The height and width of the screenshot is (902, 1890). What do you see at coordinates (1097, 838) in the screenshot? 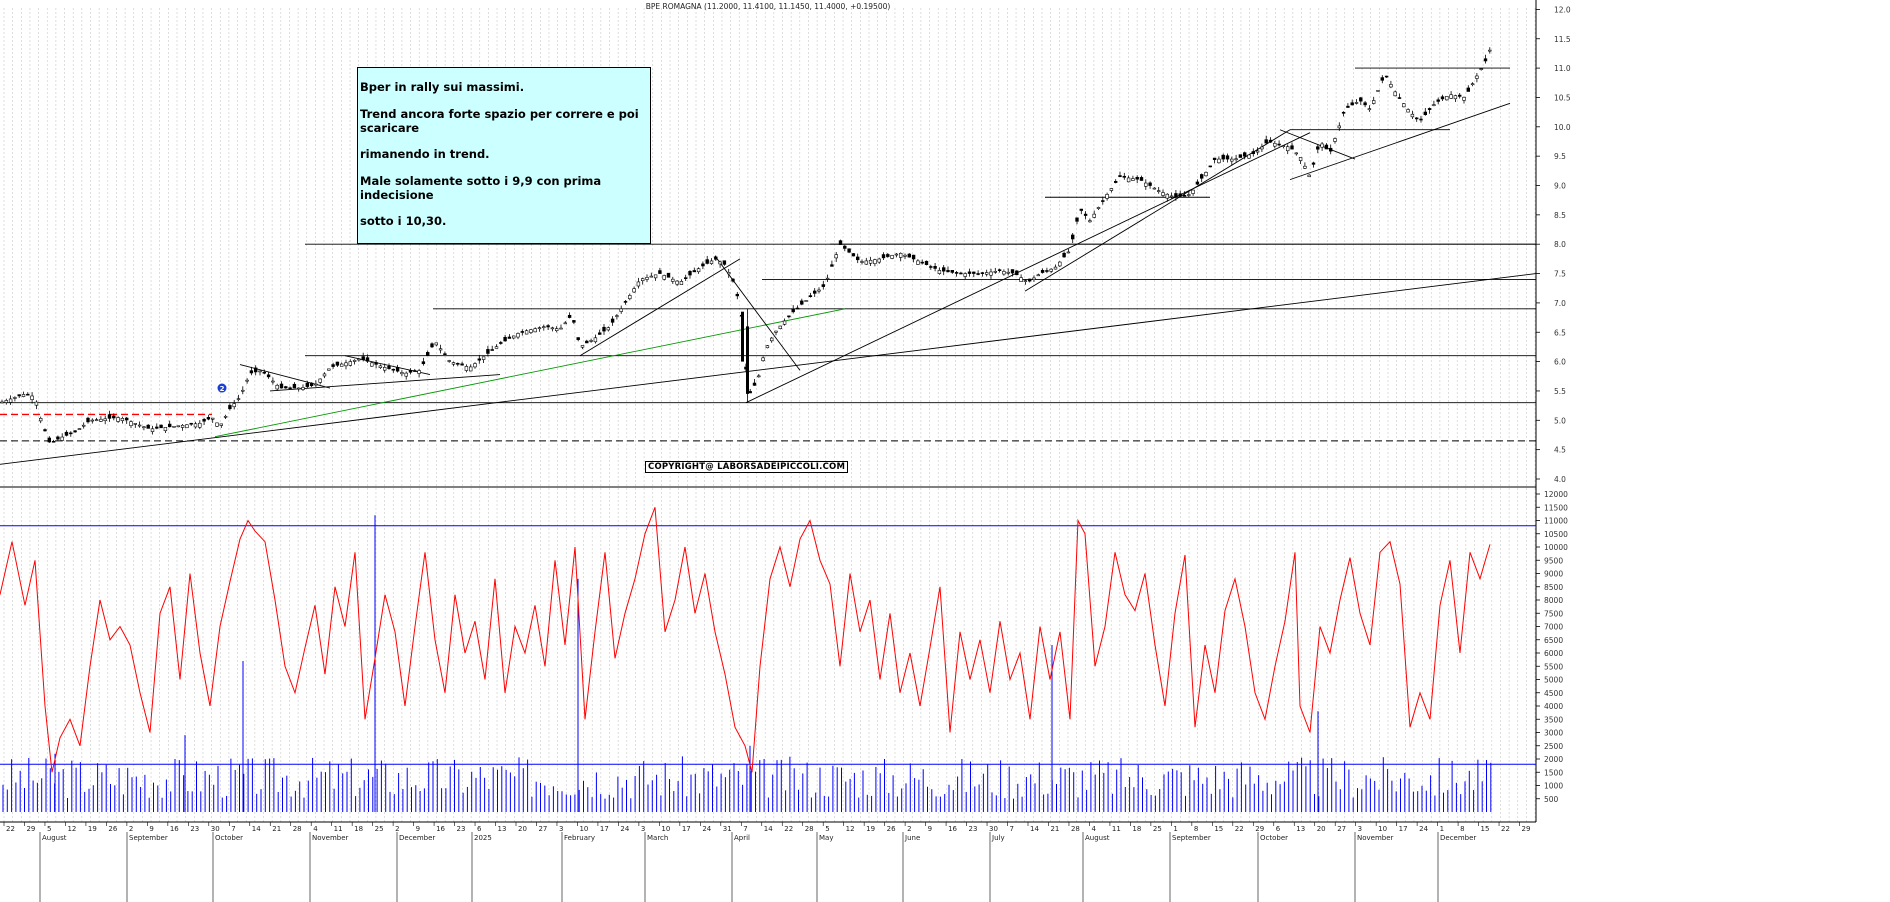
I see `month-label: August` at bounding box center [1097, 838].